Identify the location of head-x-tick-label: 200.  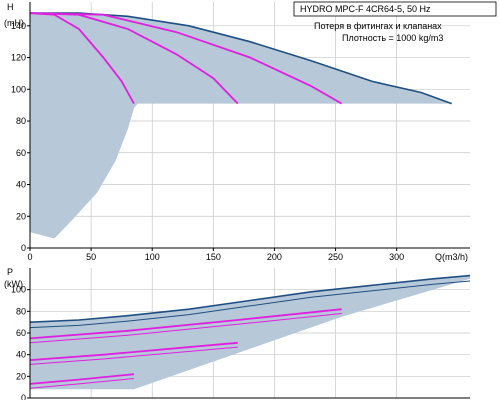
(274, 257).